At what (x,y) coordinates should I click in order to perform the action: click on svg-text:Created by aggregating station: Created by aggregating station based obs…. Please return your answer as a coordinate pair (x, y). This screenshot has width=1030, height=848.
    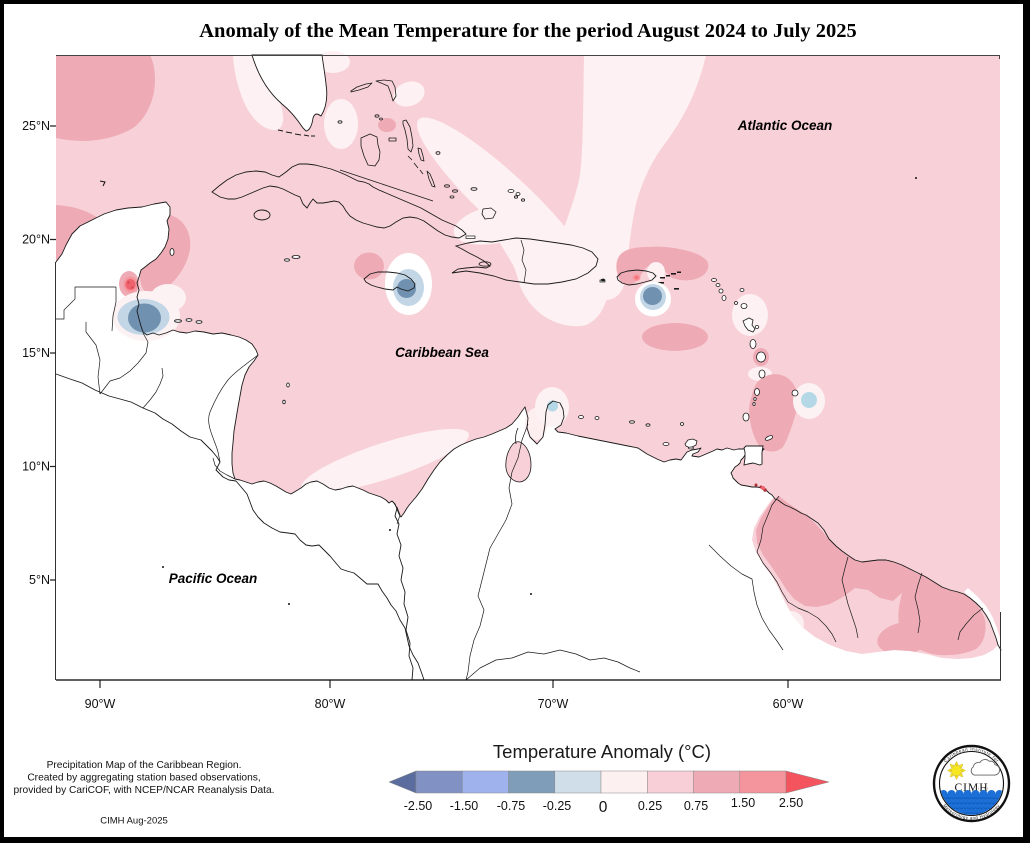
    Looking at the image, I should click on (143, 778).